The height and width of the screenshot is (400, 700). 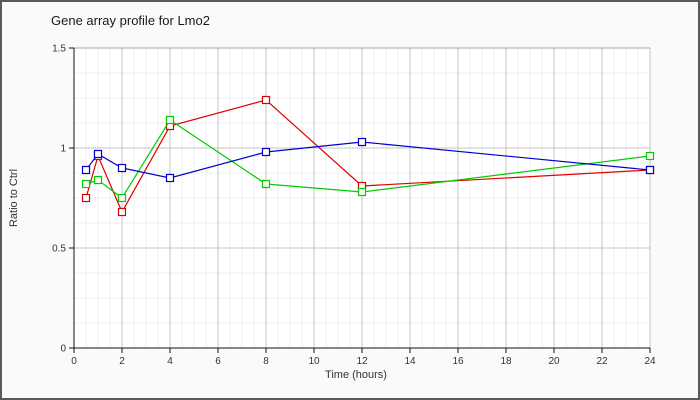 What do you see at coordinates (130, 20) in the screenshot?
I see `chart-title: Gene array profile for Lmo2` at bounding box center [130, 20].